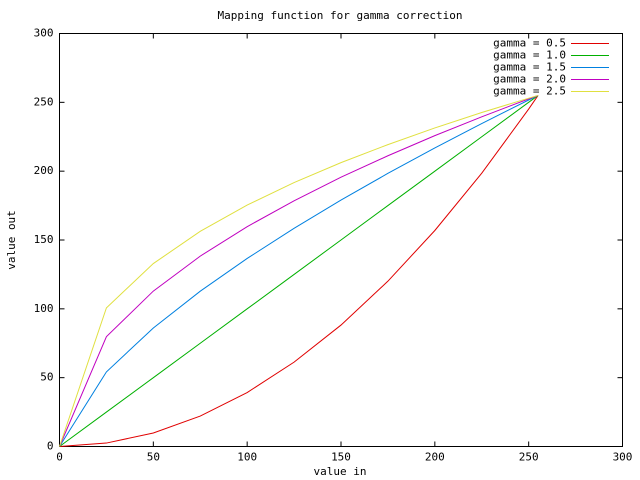 The width and height of the screenshot is (640, 480). I want to click on legend-label: gamma = 1.5, so click(529, 67).